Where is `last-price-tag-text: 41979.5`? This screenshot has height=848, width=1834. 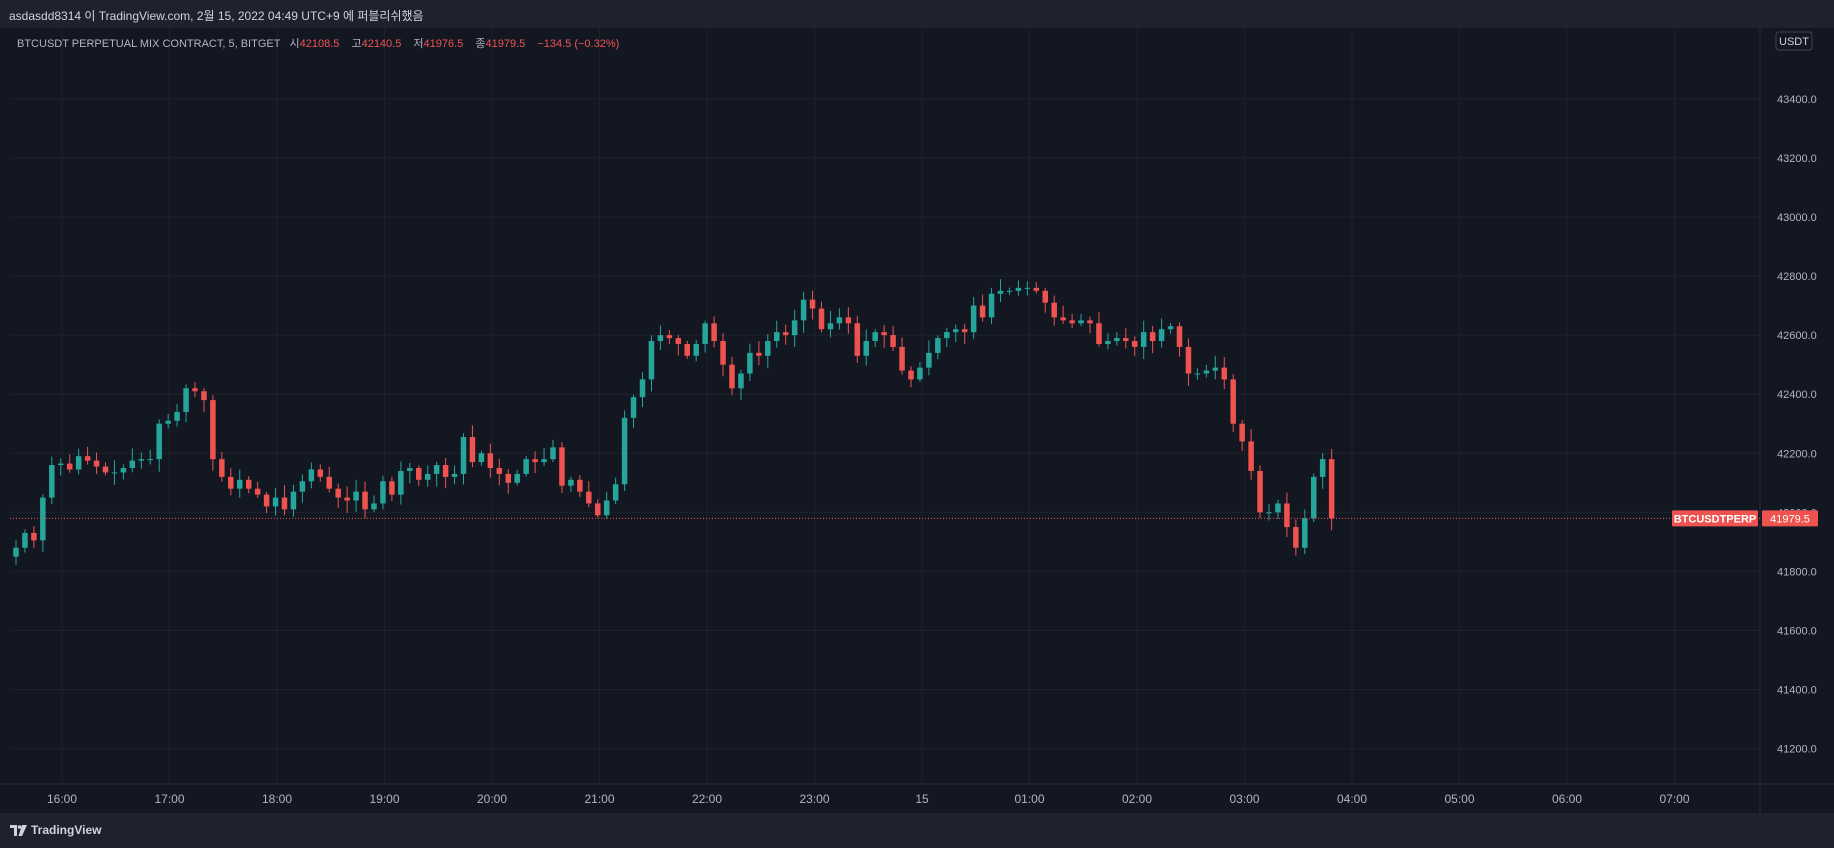 last-price-tag-text: 41979.5 is located at coordinates (1790, 519).